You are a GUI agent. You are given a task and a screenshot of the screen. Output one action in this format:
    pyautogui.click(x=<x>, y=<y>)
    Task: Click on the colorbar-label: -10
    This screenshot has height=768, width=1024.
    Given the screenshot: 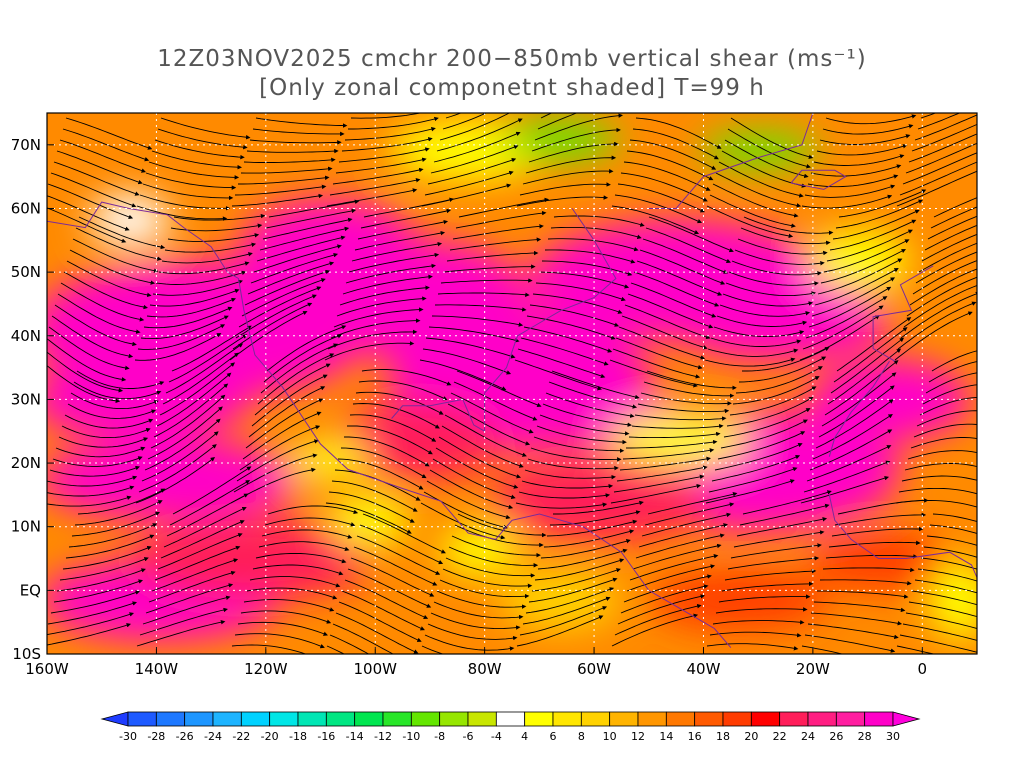 What is the action you would take?
    pyautogui.click(x=411, y=736)
    